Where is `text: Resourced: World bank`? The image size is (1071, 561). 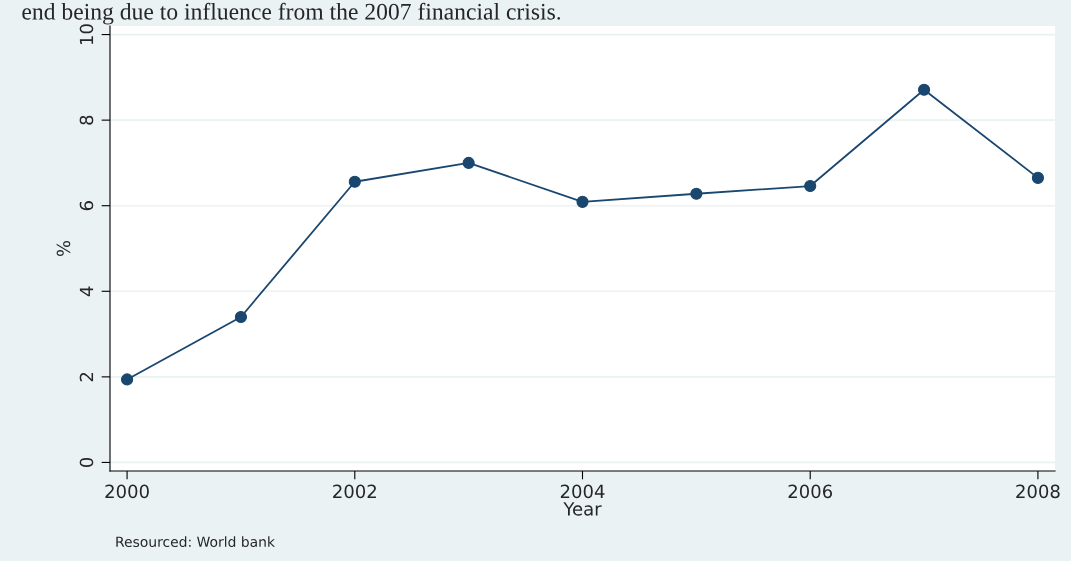 text: Resourced: World bank is located at coordinates (195, 542).